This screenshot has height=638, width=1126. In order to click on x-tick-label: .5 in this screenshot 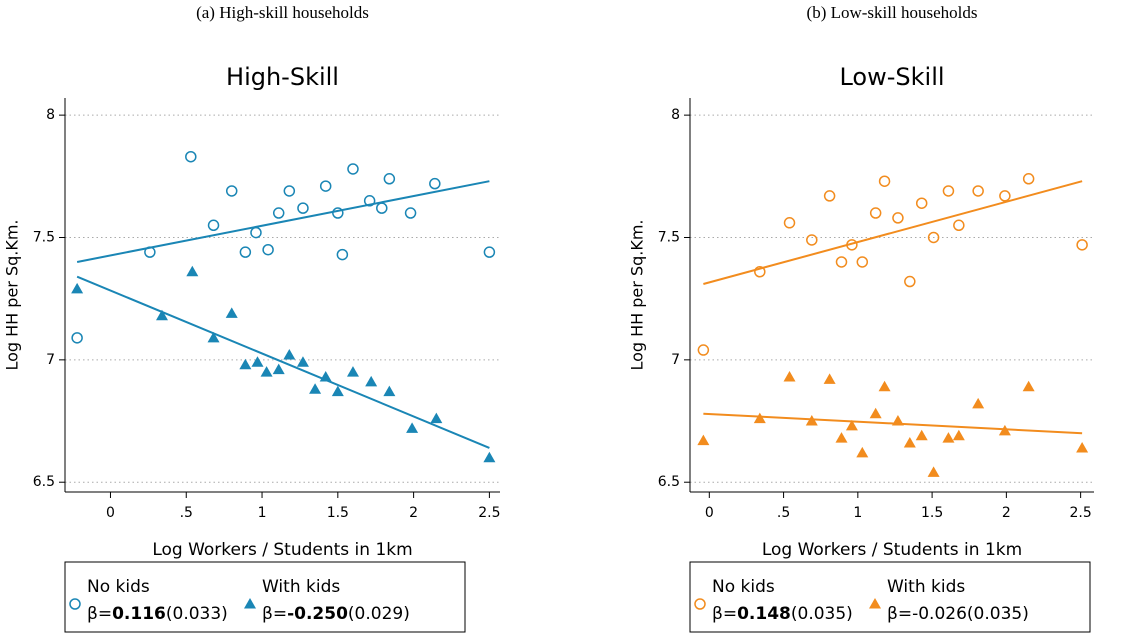, I will do `click(186, 513)`.